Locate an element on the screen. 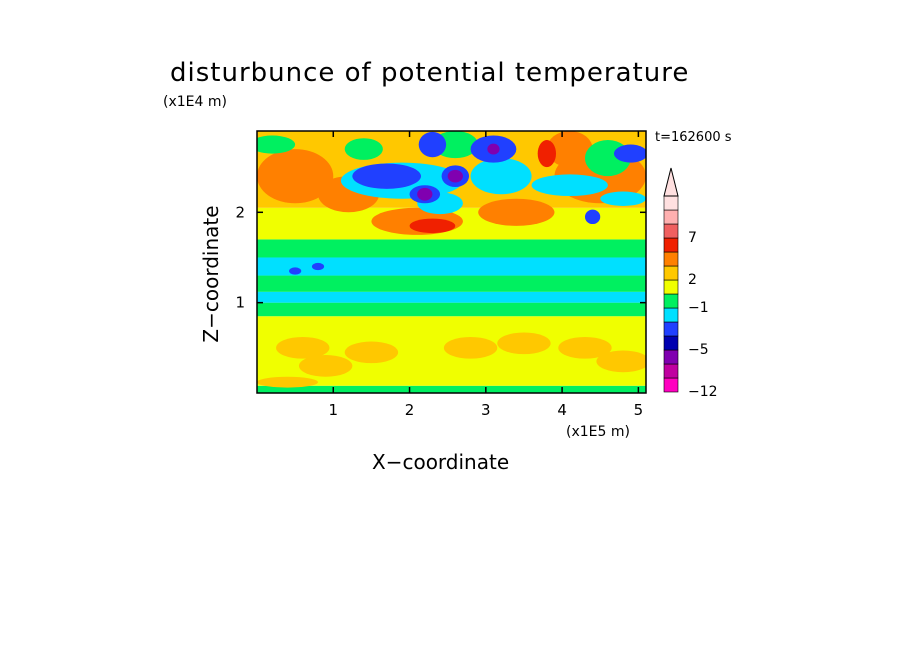  colorbar-label-2: −1 is located at coordinates (698, 308).